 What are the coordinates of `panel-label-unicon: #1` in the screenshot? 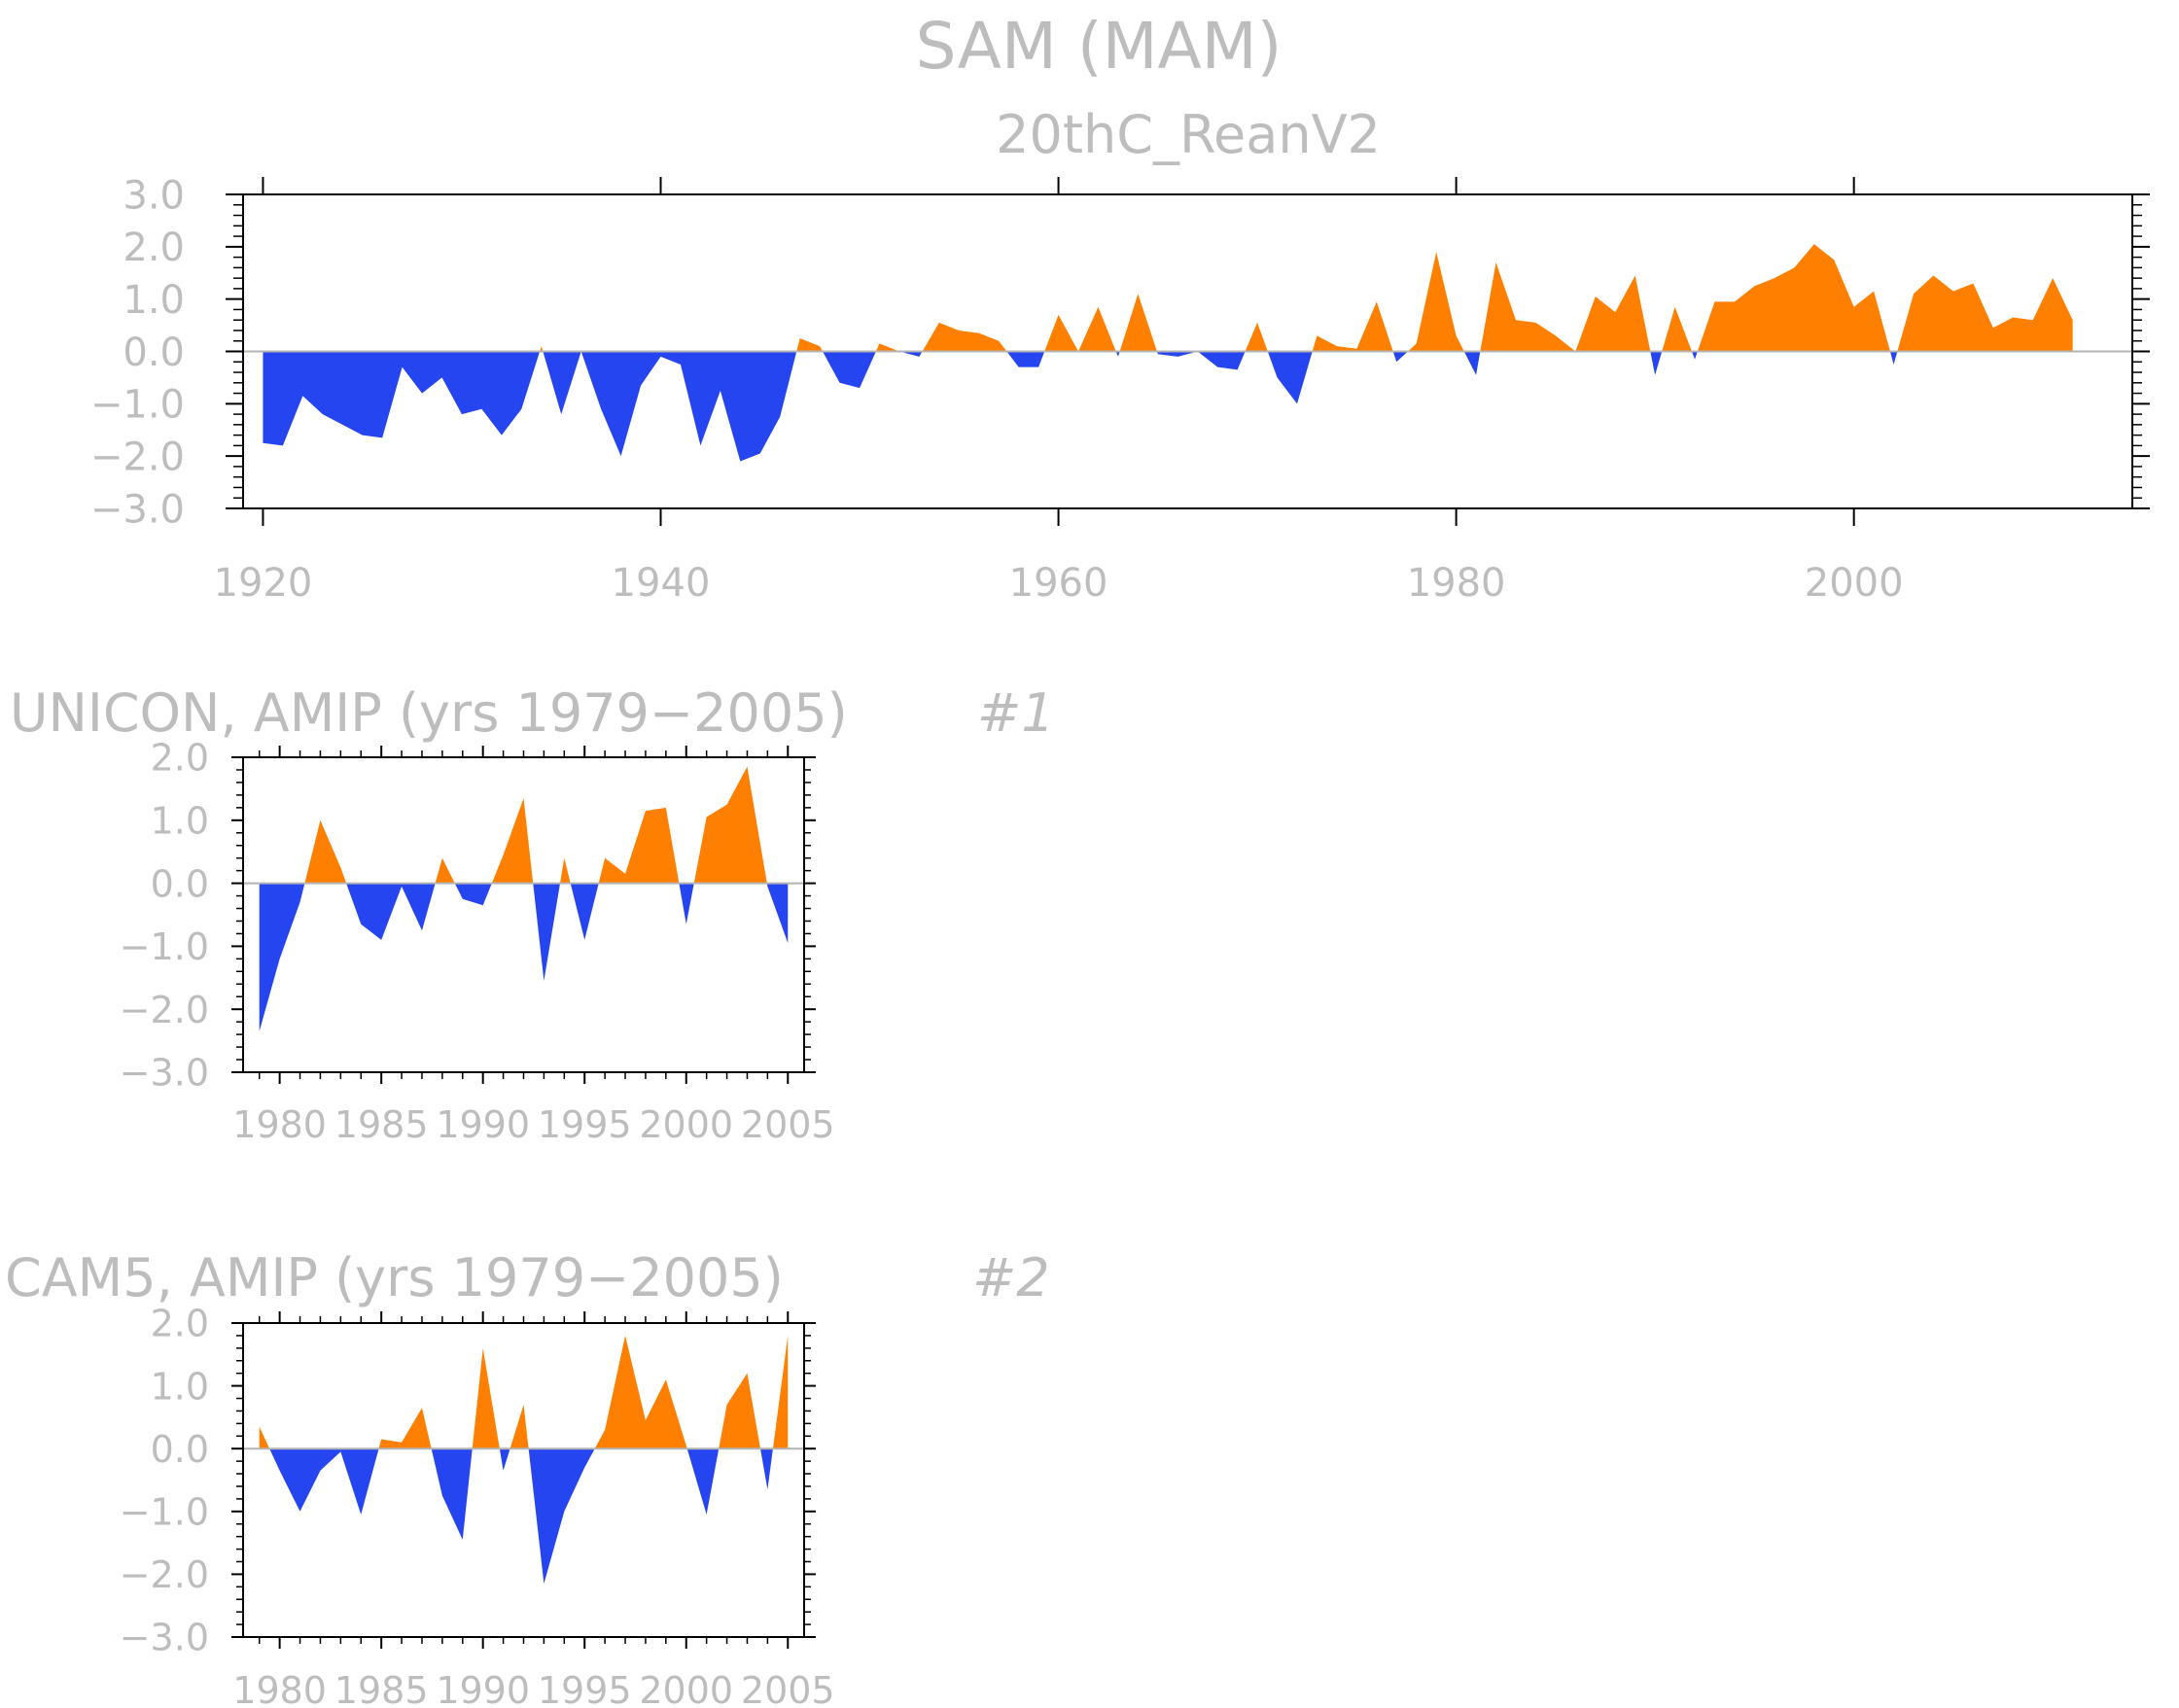 It's located at (1016, 713).